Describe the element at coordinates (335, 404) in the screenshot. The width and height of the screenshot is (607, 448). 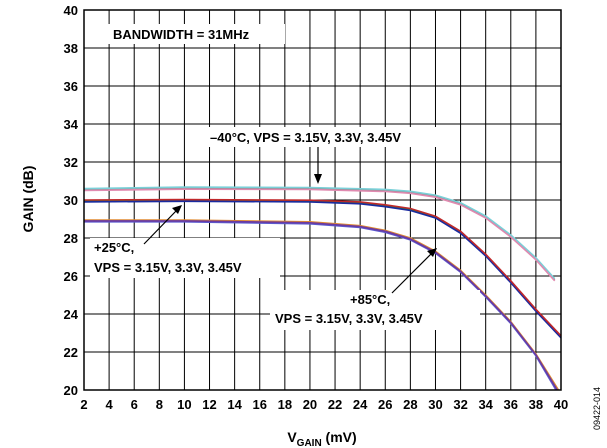
I see `x-tick-label: 22` at that location.